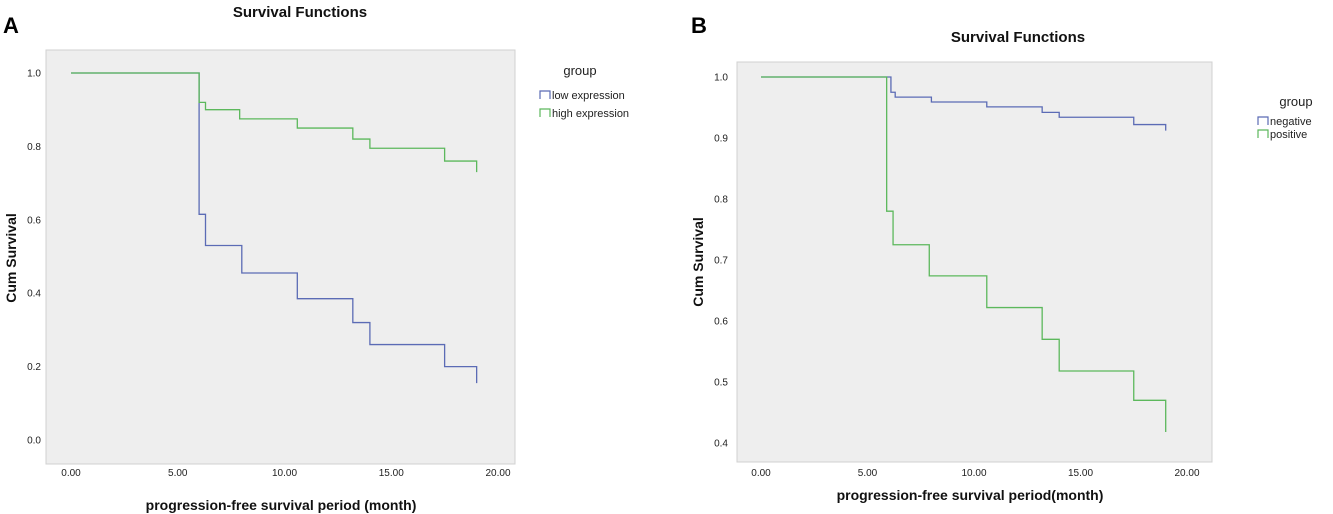 The width and height of the screenshot is (1333, 514). Describe the element at coordinates (970, 495) in the screenshot. I see `panel-b-xlabel: progression-free survival period(month)` at that location.